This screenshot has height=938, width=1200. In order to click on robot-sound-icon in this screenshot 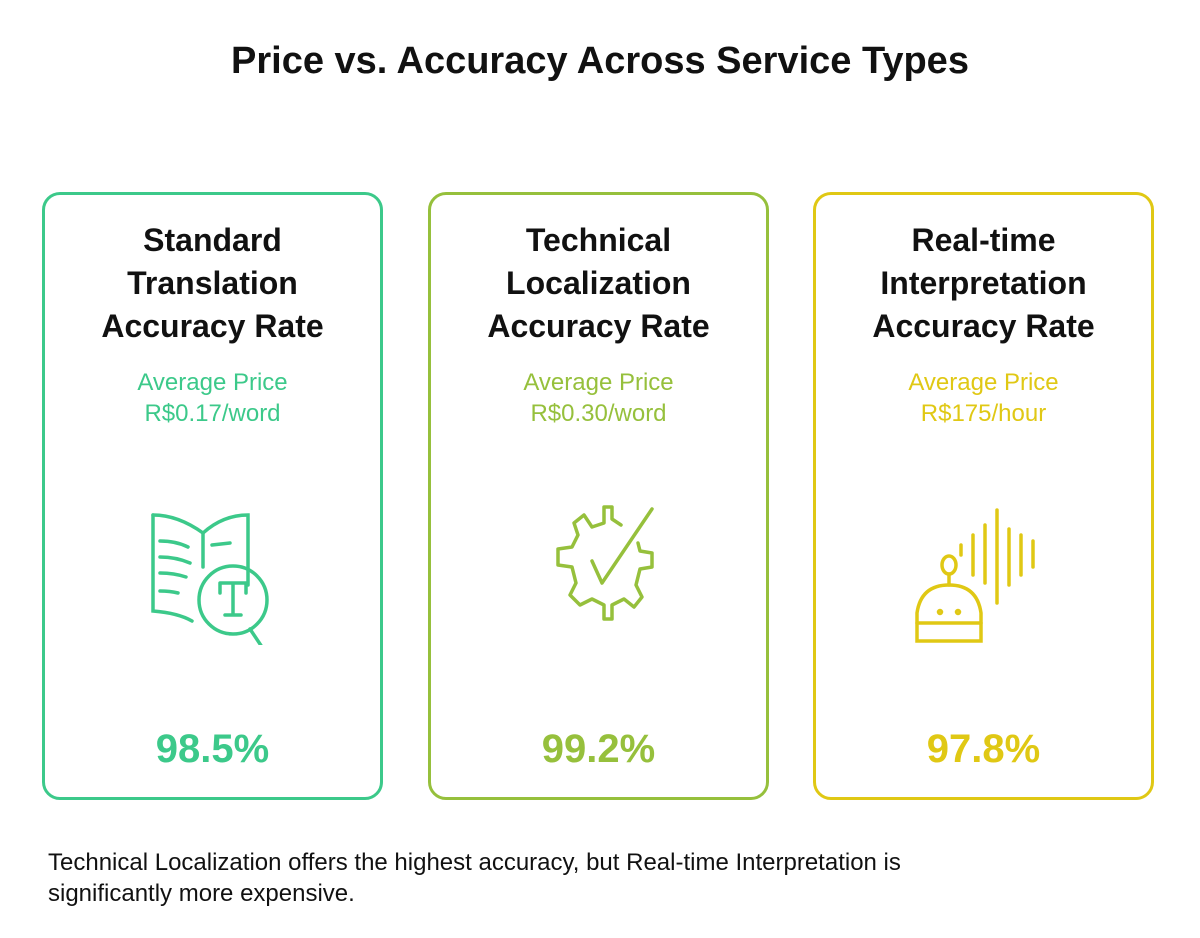, I will do `click(974, 575)`.